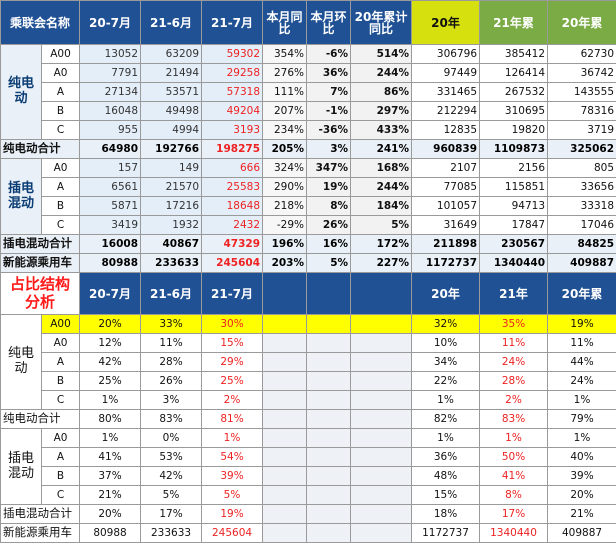 This screenshot has height=554, width=616. Describe the element at coordinates (60, 92) in the screenshot. I see `segment-label: A` at that location.